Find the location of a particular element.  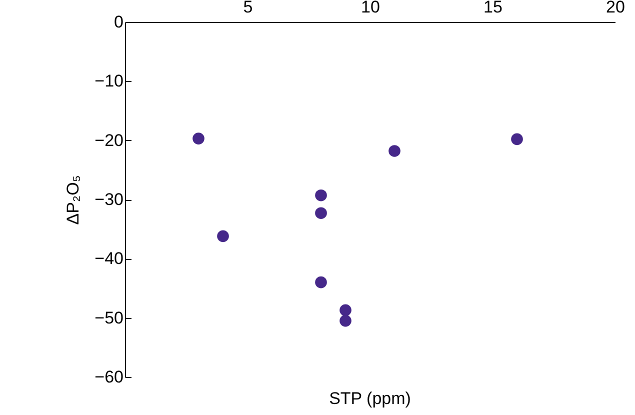

y-tick-label: −40 is located at coordinates (109, 258).